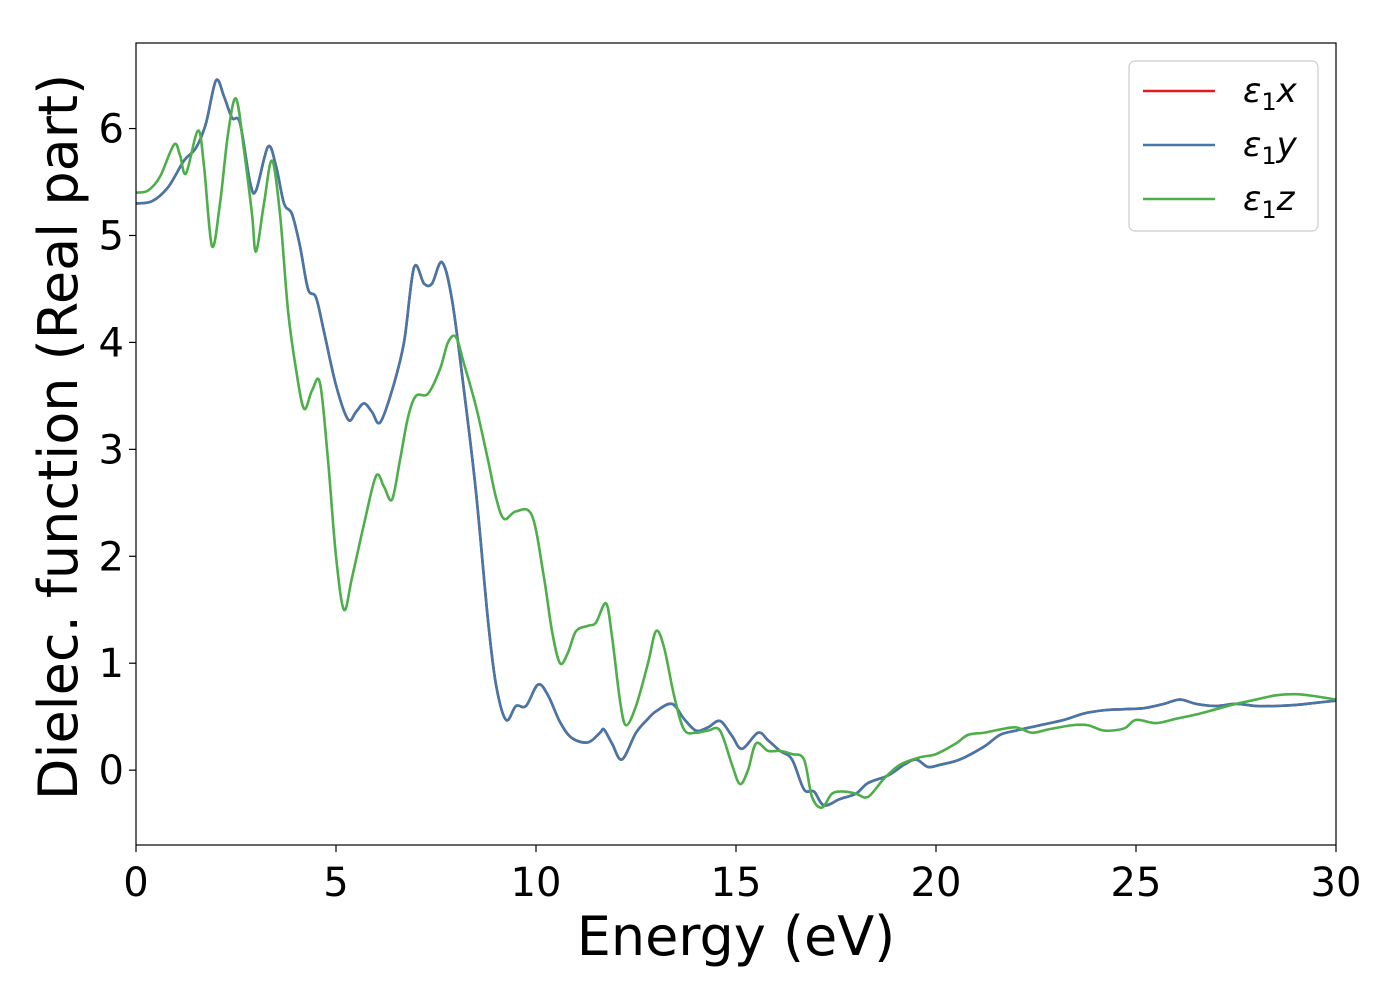  What do you see at coordinates (1270, 147) in the screenshot?
I see `legend-label-y: ε1y` at bounding box center [1270, 147].